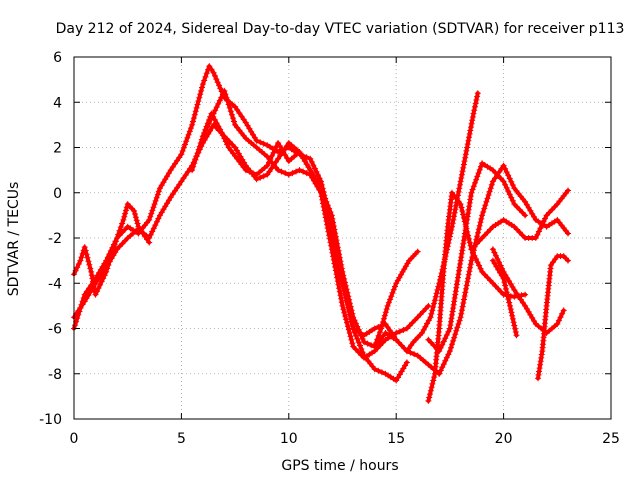  What do you see at coordinates (57, 103) in the screenshot?
I see `y-tick-label: 4` at bounding box center [57, 103].